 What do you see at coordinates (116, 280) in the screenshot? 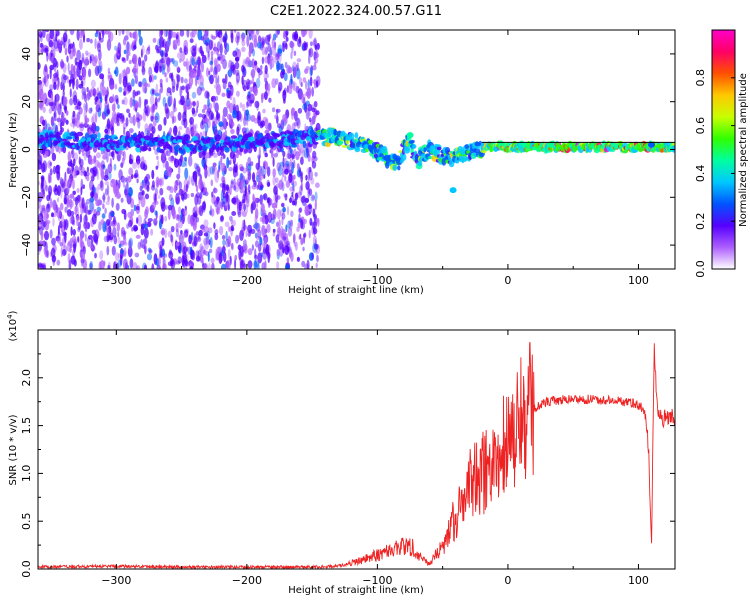
I see `x-tick-label: −300` at bounding box center [116, 280].